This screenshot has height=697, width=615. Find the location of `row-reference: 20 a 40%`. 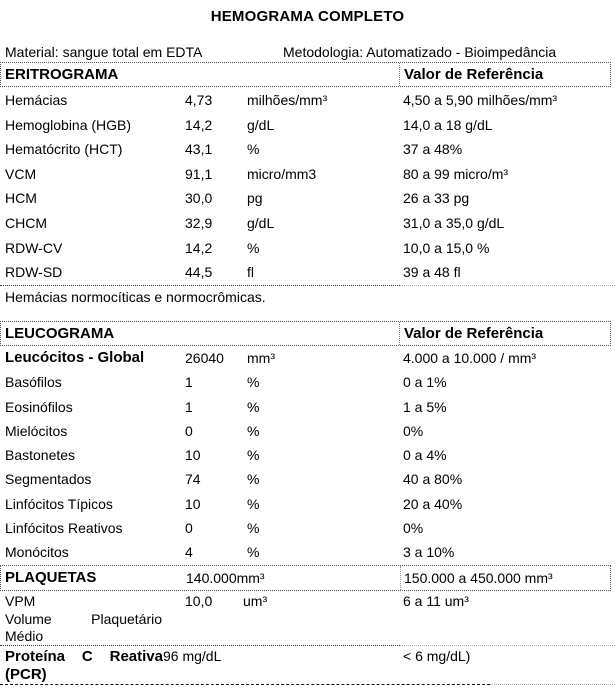

row-reference: 20 a 40% is located at coordinates (433, 503).